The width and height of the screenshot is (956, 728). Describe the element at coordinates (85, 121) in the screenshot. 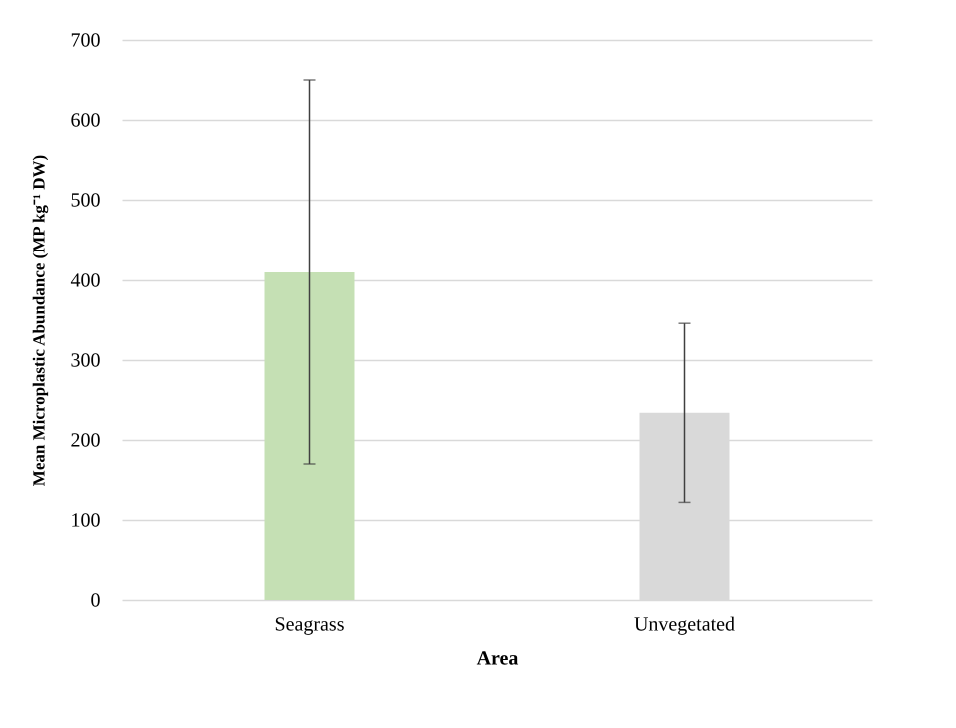

I see `y-tick-label: 600` at that location.